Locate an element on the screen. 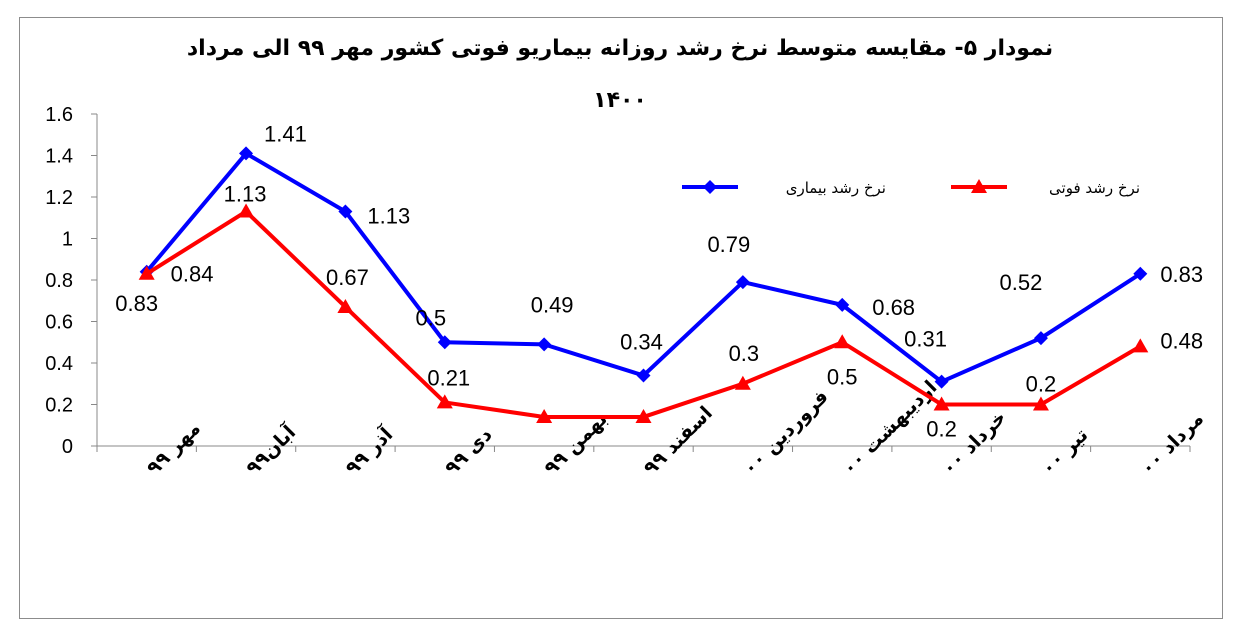 The image size is (1238, 630). data-label: 0.48 is located at coordinates (1181, 340).